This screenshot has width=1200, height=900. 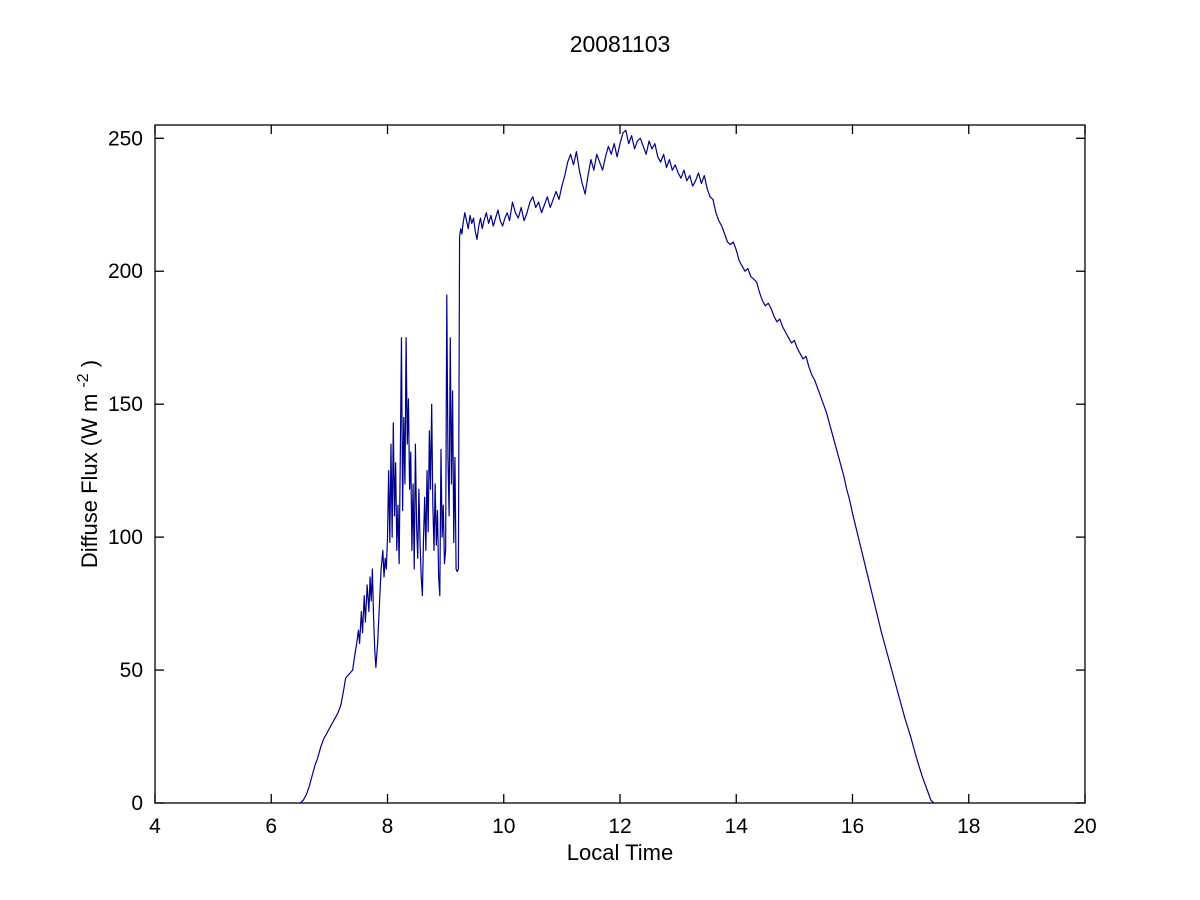 What do you see at coordinates (620, 44) in the screenshot?
I see `chart-title: 20081103` at bounding box center [620, 44].